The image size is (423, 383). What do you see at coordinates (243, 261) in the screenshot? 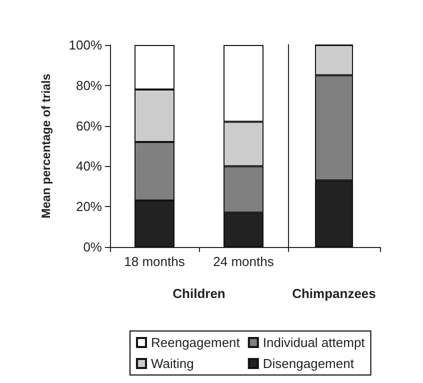
I see `x-tick-label: 24 months` at bounding box center [243, 261].